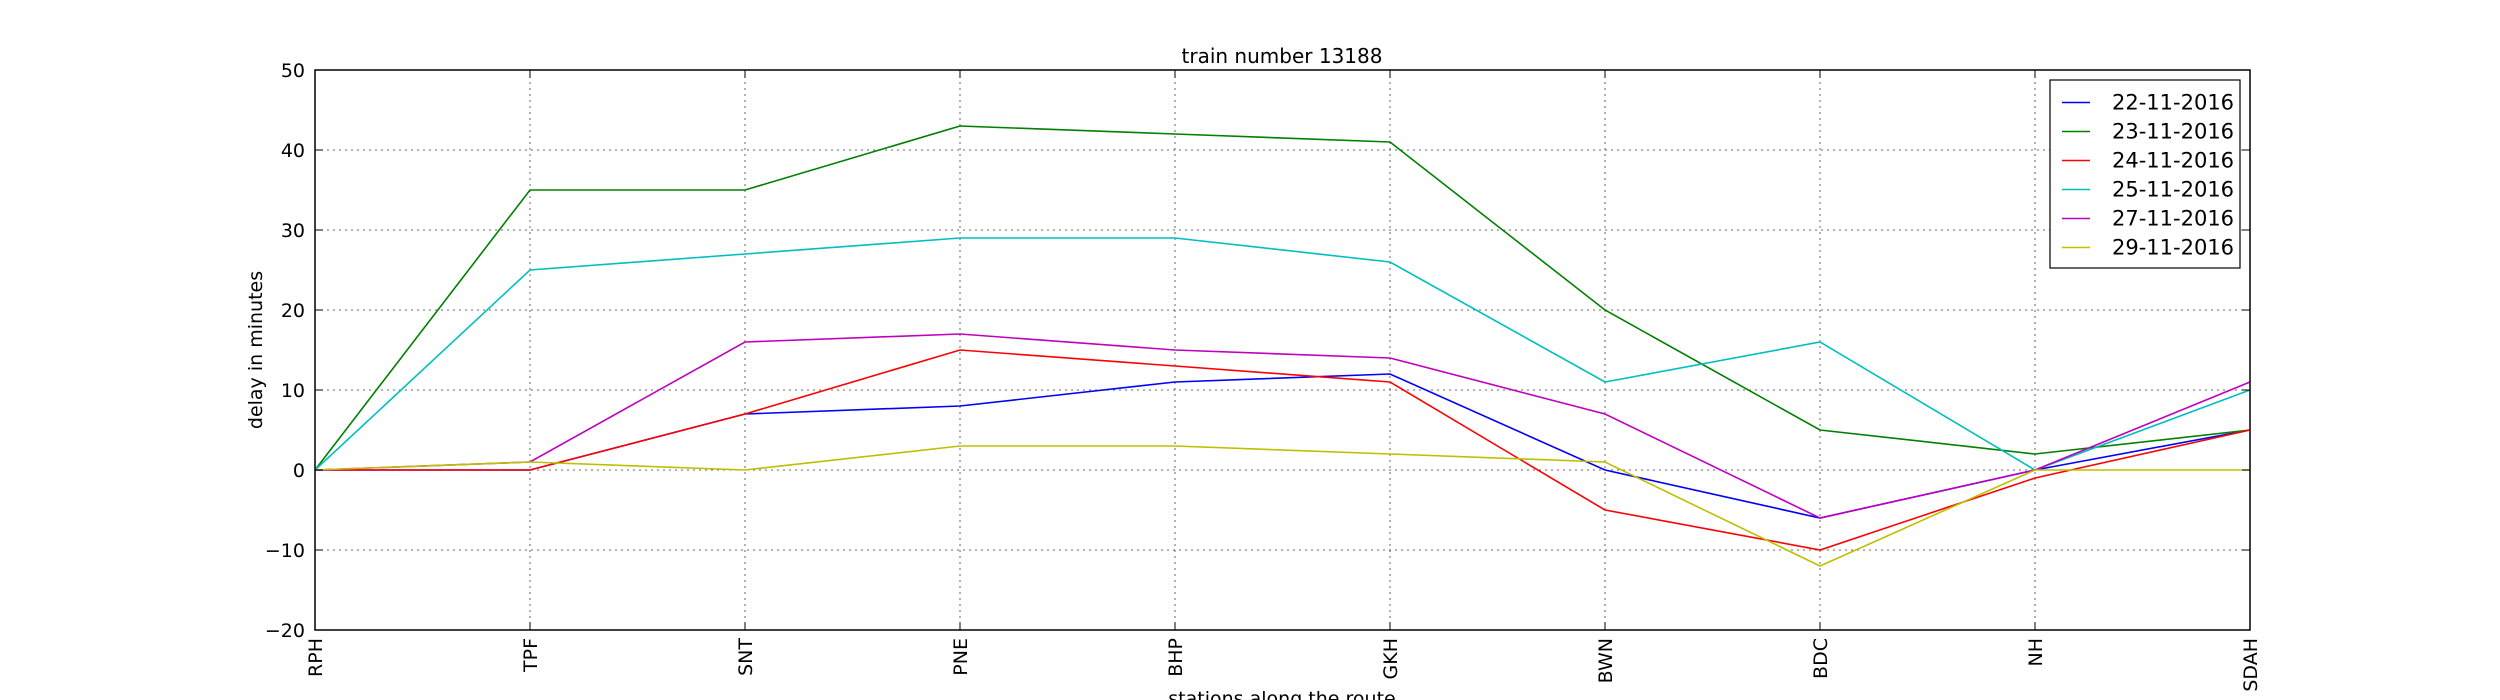 Image resolution: width=2500 pixels, height=700 pixels. What do you see at coordinates (293, 391) in the screenshot?
I see `y-tick-label: 10` at bounding box center [293, 391].